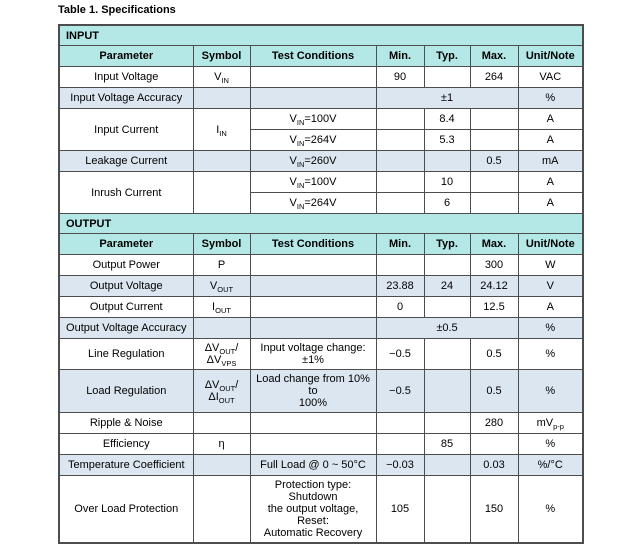  Describe the element at coordinates (126, 307) in the screenshot. I see `table-cell: Output Current` at that location.